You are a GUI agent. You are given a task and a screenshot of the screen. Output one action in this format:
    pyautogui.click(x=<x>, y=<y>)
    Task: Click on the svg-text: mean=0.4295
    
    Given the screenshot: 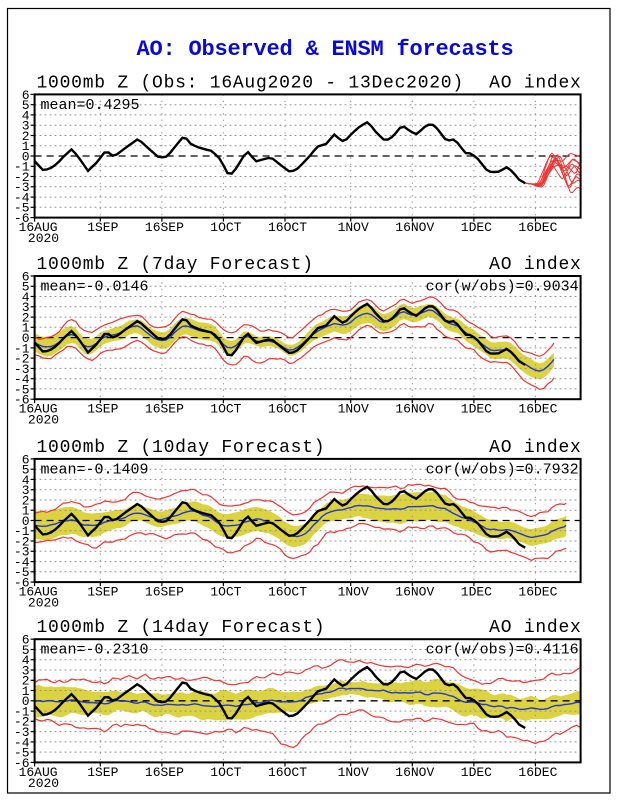 What is the action you would take?
    pyautogui.click(x=90, y=105)
    